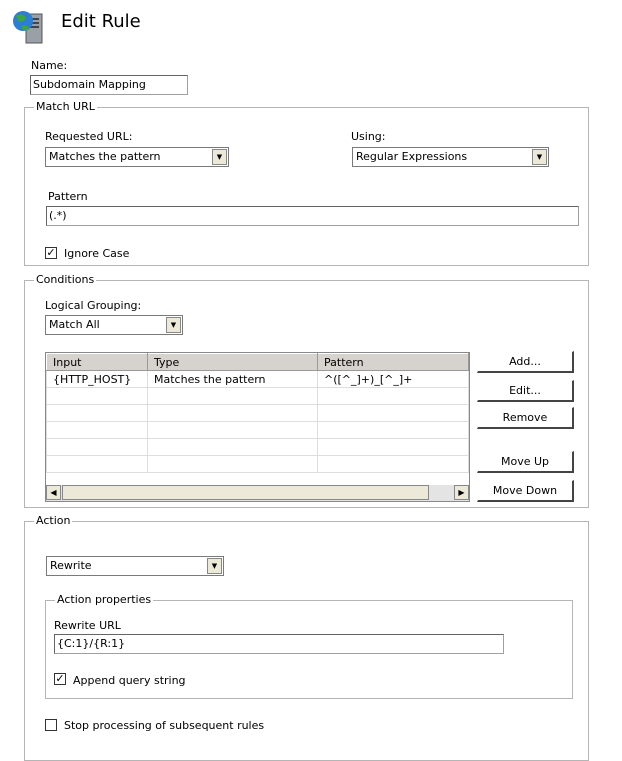  I want to click on using-value: Regular Expressions, so click(412, 156).